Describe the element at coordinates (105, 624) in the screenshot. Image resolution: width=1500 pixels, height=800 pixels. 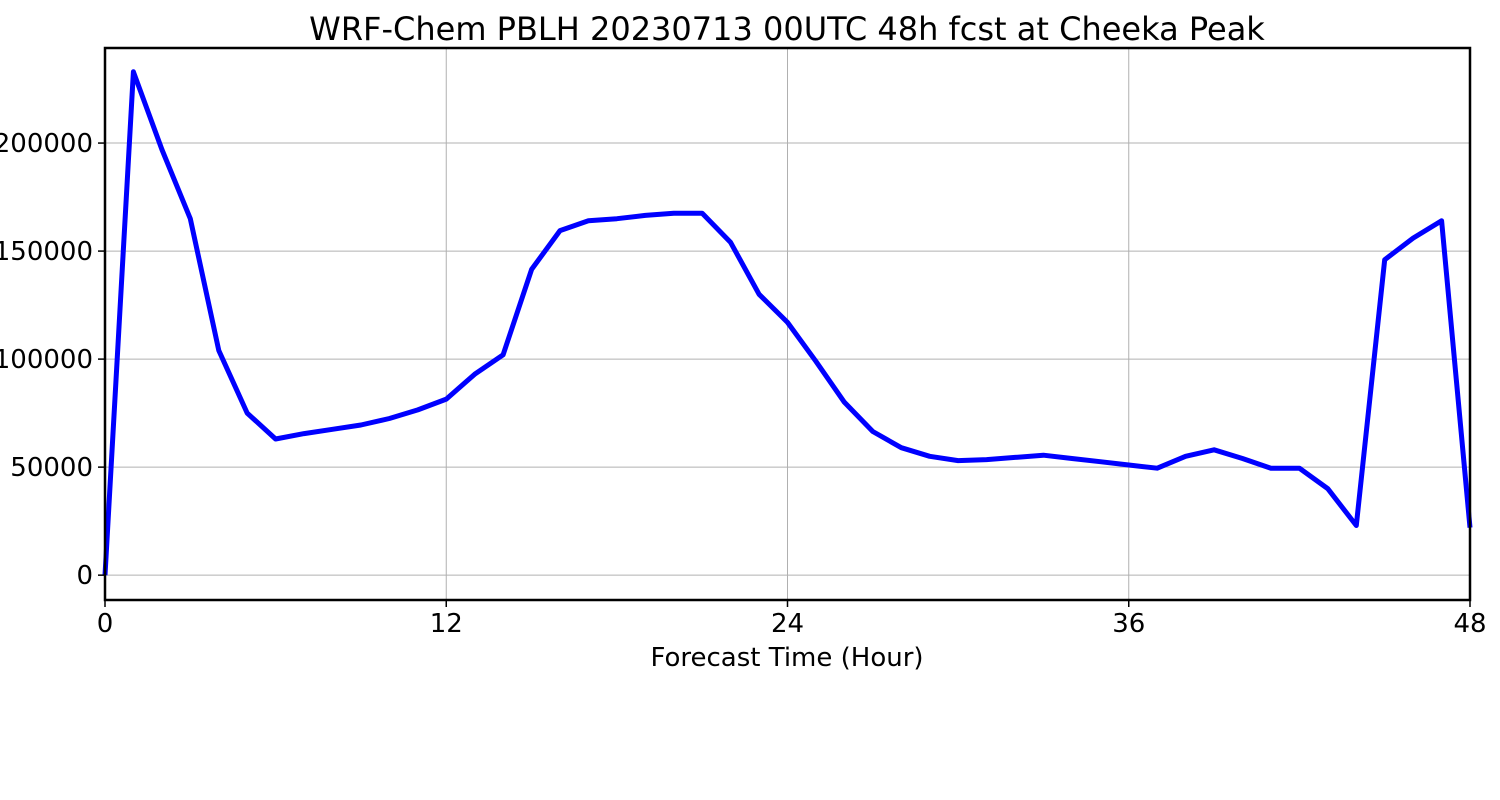
I see `x-tick-label: 0` at that location.